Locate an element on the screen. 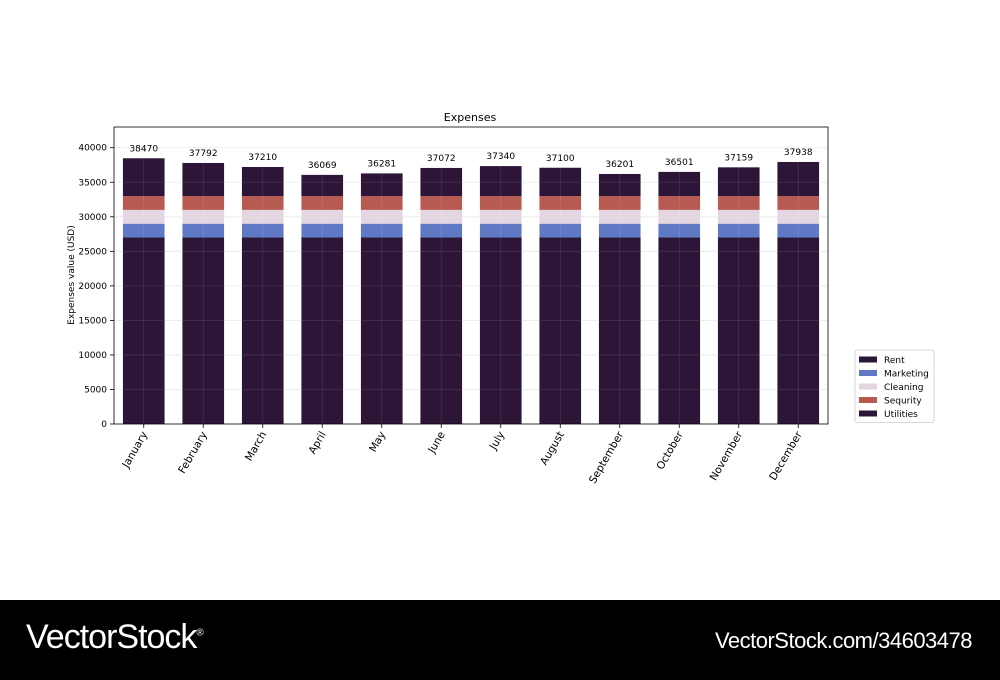 Image resolution: width=1000 pixels, height=680 pixels. y-tick-label: 25000 is located at coordinates (92, 252).